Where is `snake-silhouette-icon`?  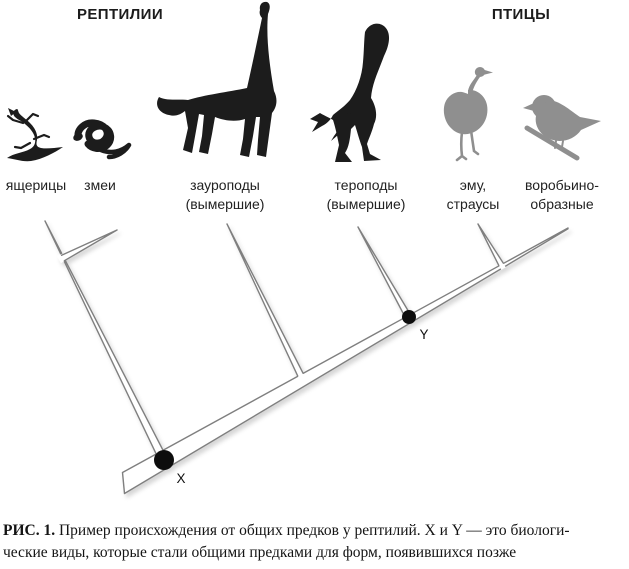 snake-silhouette-icon is located at coordinates (102, 139).